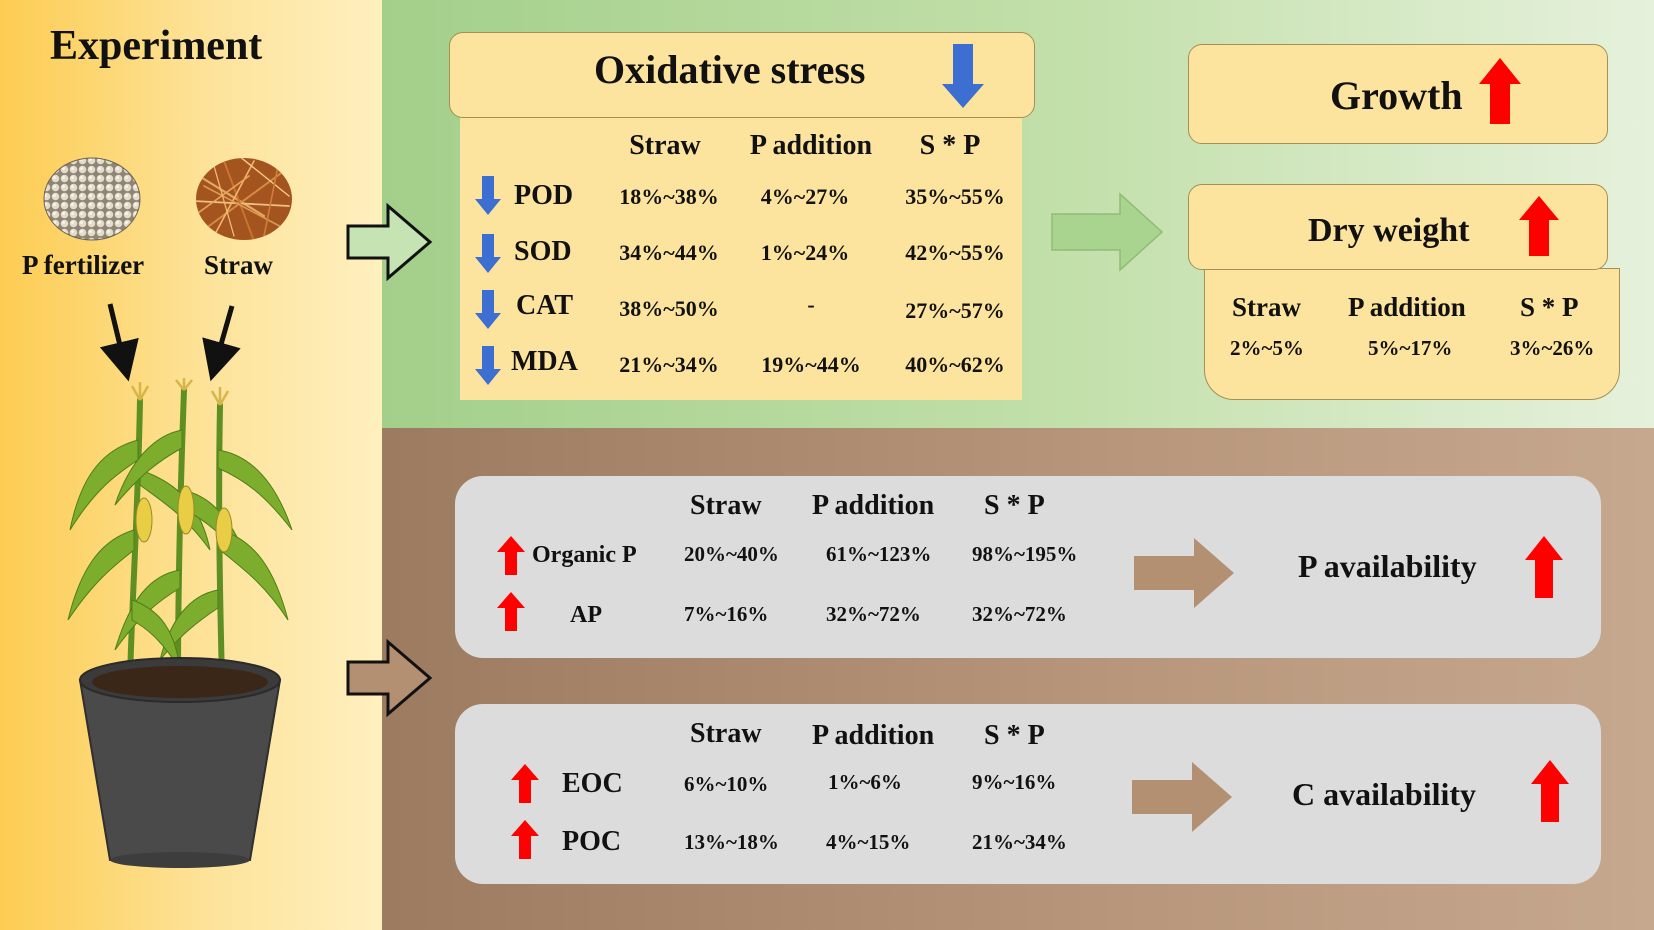 This screenshot has height=930, width=1654. Describe the element at coordinates (730, 69) in the screenshot. I see `oxidative-stress-title: Oxidative stress` at that location.